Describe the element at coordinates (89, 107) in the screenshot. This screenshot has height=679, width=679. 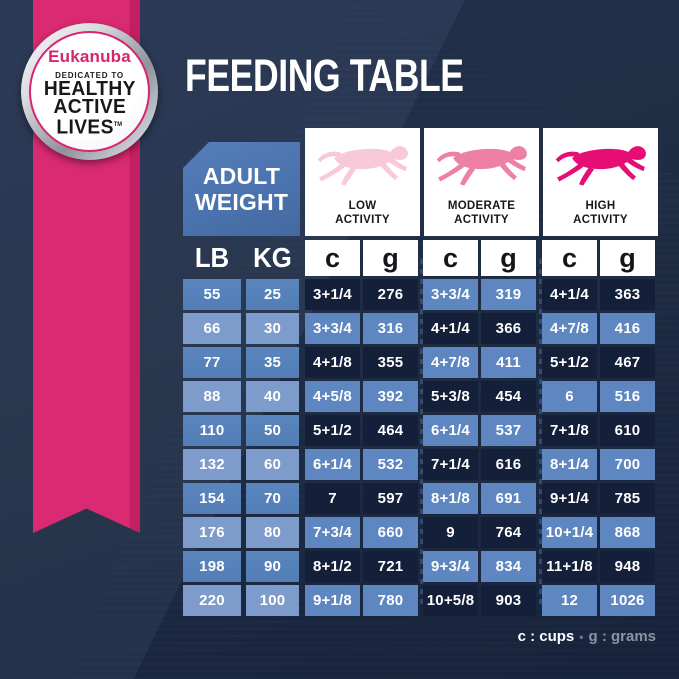
I see `badge-line-active: ACTIVE` at that location.